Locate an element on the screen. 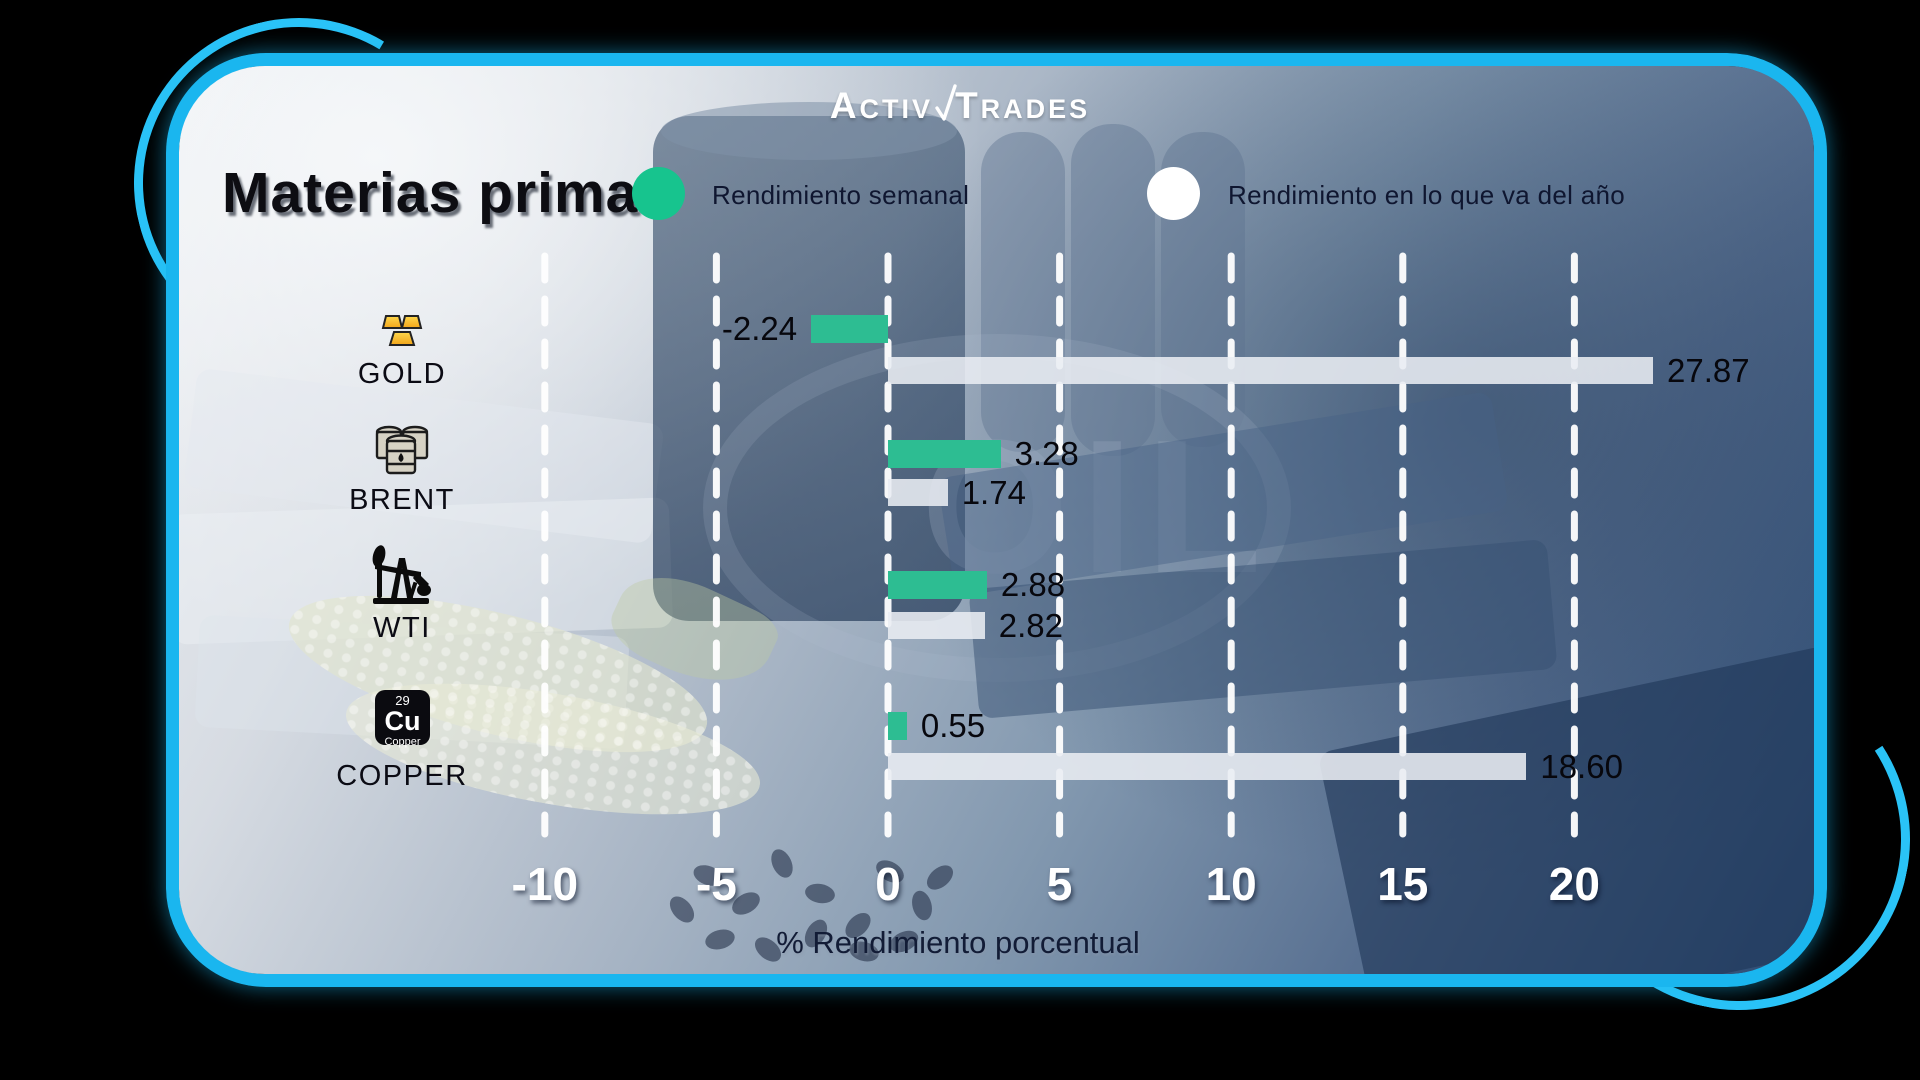 This screenshot has width=1920, height=1080. value-label-copper-ytd: 18.60 is located at coordinates (1581, 766).